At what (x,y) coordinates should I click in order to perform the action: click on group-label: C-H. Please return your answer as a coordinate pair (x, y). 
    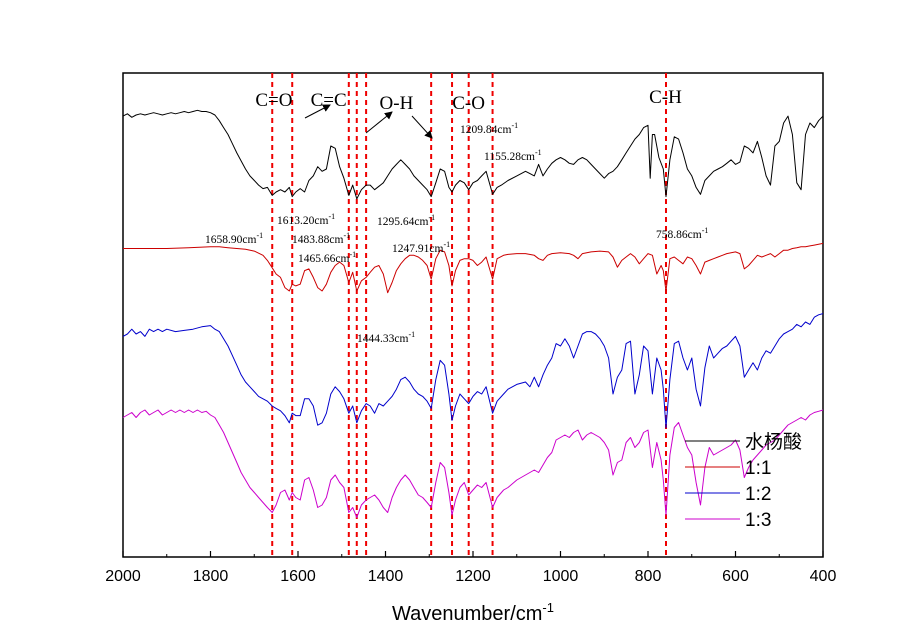
    Looking at the image, I should click on (665, 97).